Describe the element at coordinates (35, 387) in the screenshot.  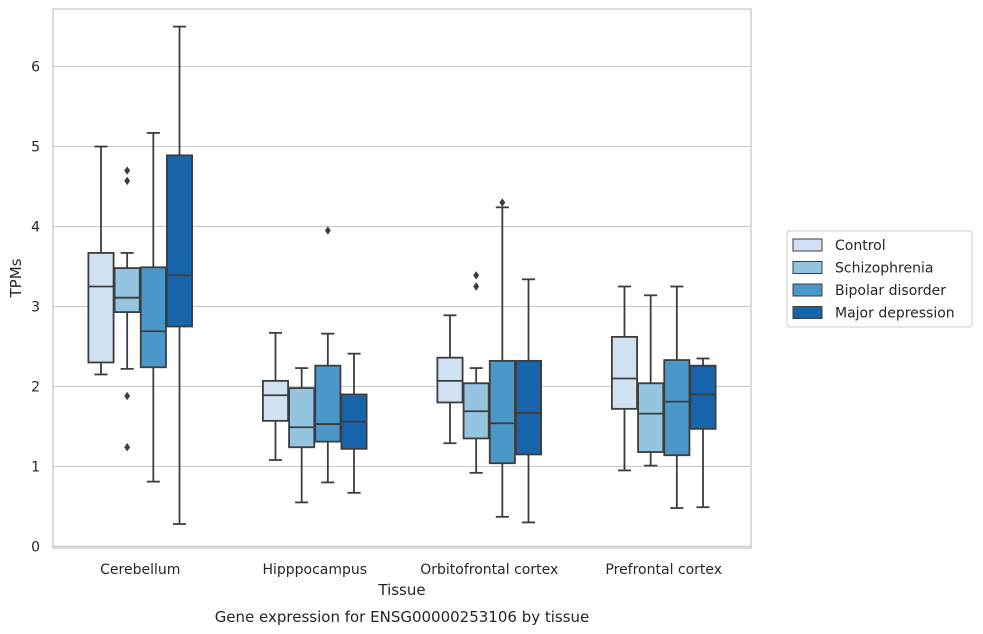
I see `y-tick-label: 2` at that location.